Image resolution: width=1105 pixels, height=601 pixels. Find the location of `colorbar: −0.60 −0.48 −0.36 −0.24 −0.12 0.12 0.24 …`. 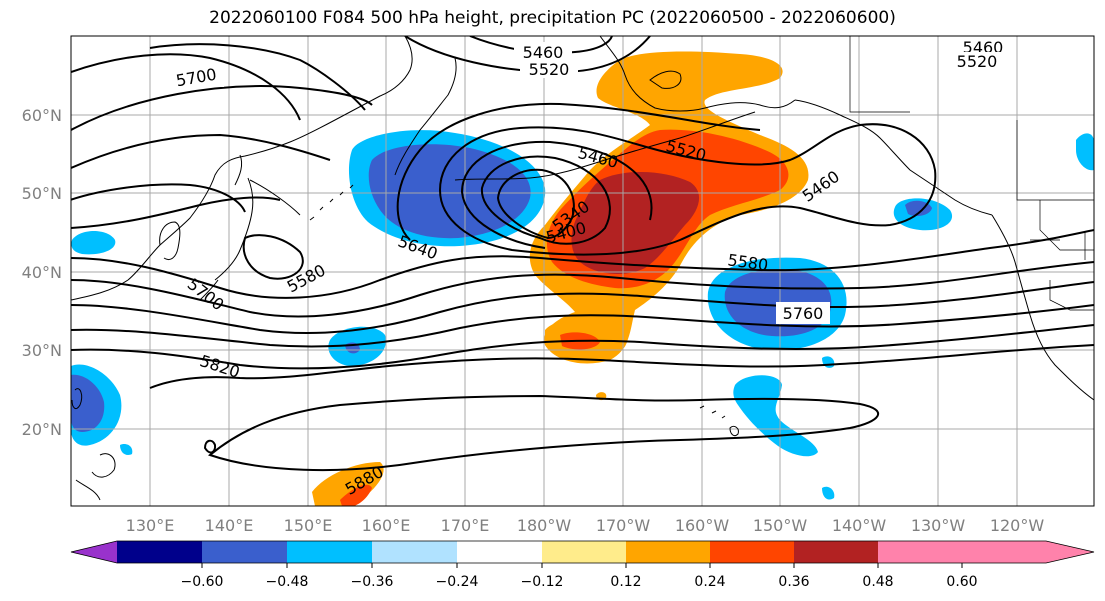

colorbar: −0.60 −0.48 −0.36 −0.24 −0.12 0.12 0.24 … is located at coordinates (582, 565).